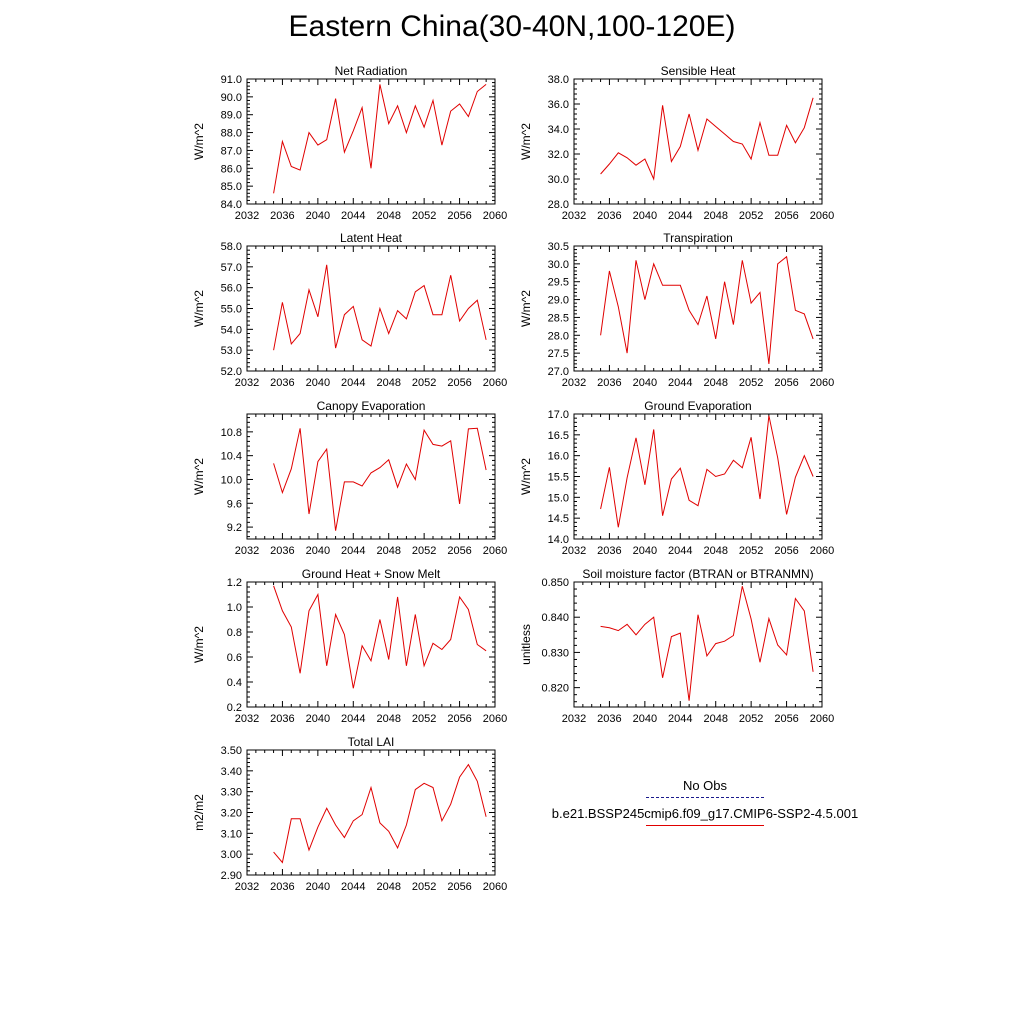 The height and width of the screenshot is (1024, 1024). Describe the element at coordinates (231, 855) in the screenshot. I see `y-tick-label: 3.00` at that location.